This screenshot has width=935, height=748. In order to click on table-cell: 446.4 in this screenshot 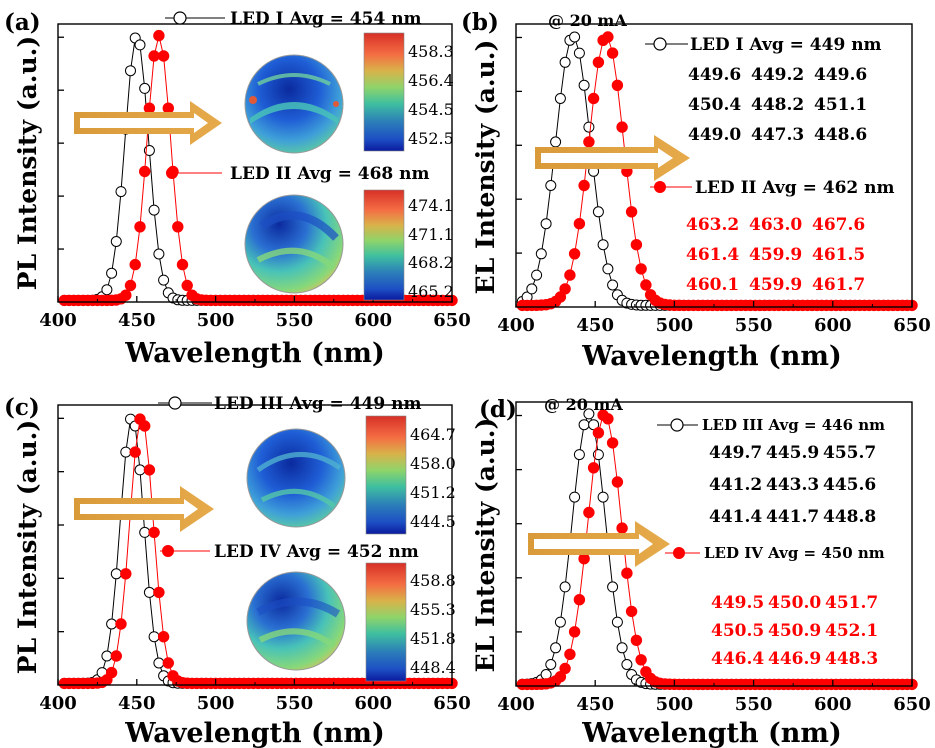, I will do `click(737, 659)`.